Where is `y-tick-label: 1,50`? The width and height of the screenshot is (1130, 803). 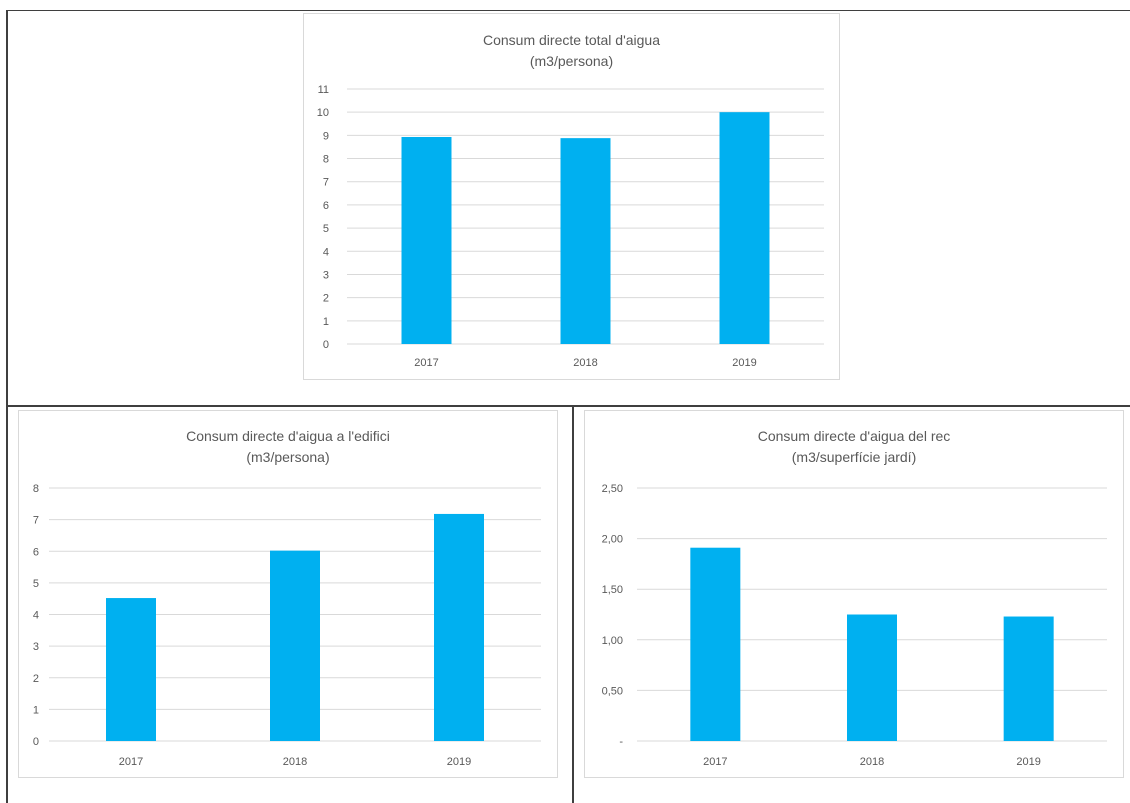 y-tick-label: 1,50 is located at coordinates (612, 590).